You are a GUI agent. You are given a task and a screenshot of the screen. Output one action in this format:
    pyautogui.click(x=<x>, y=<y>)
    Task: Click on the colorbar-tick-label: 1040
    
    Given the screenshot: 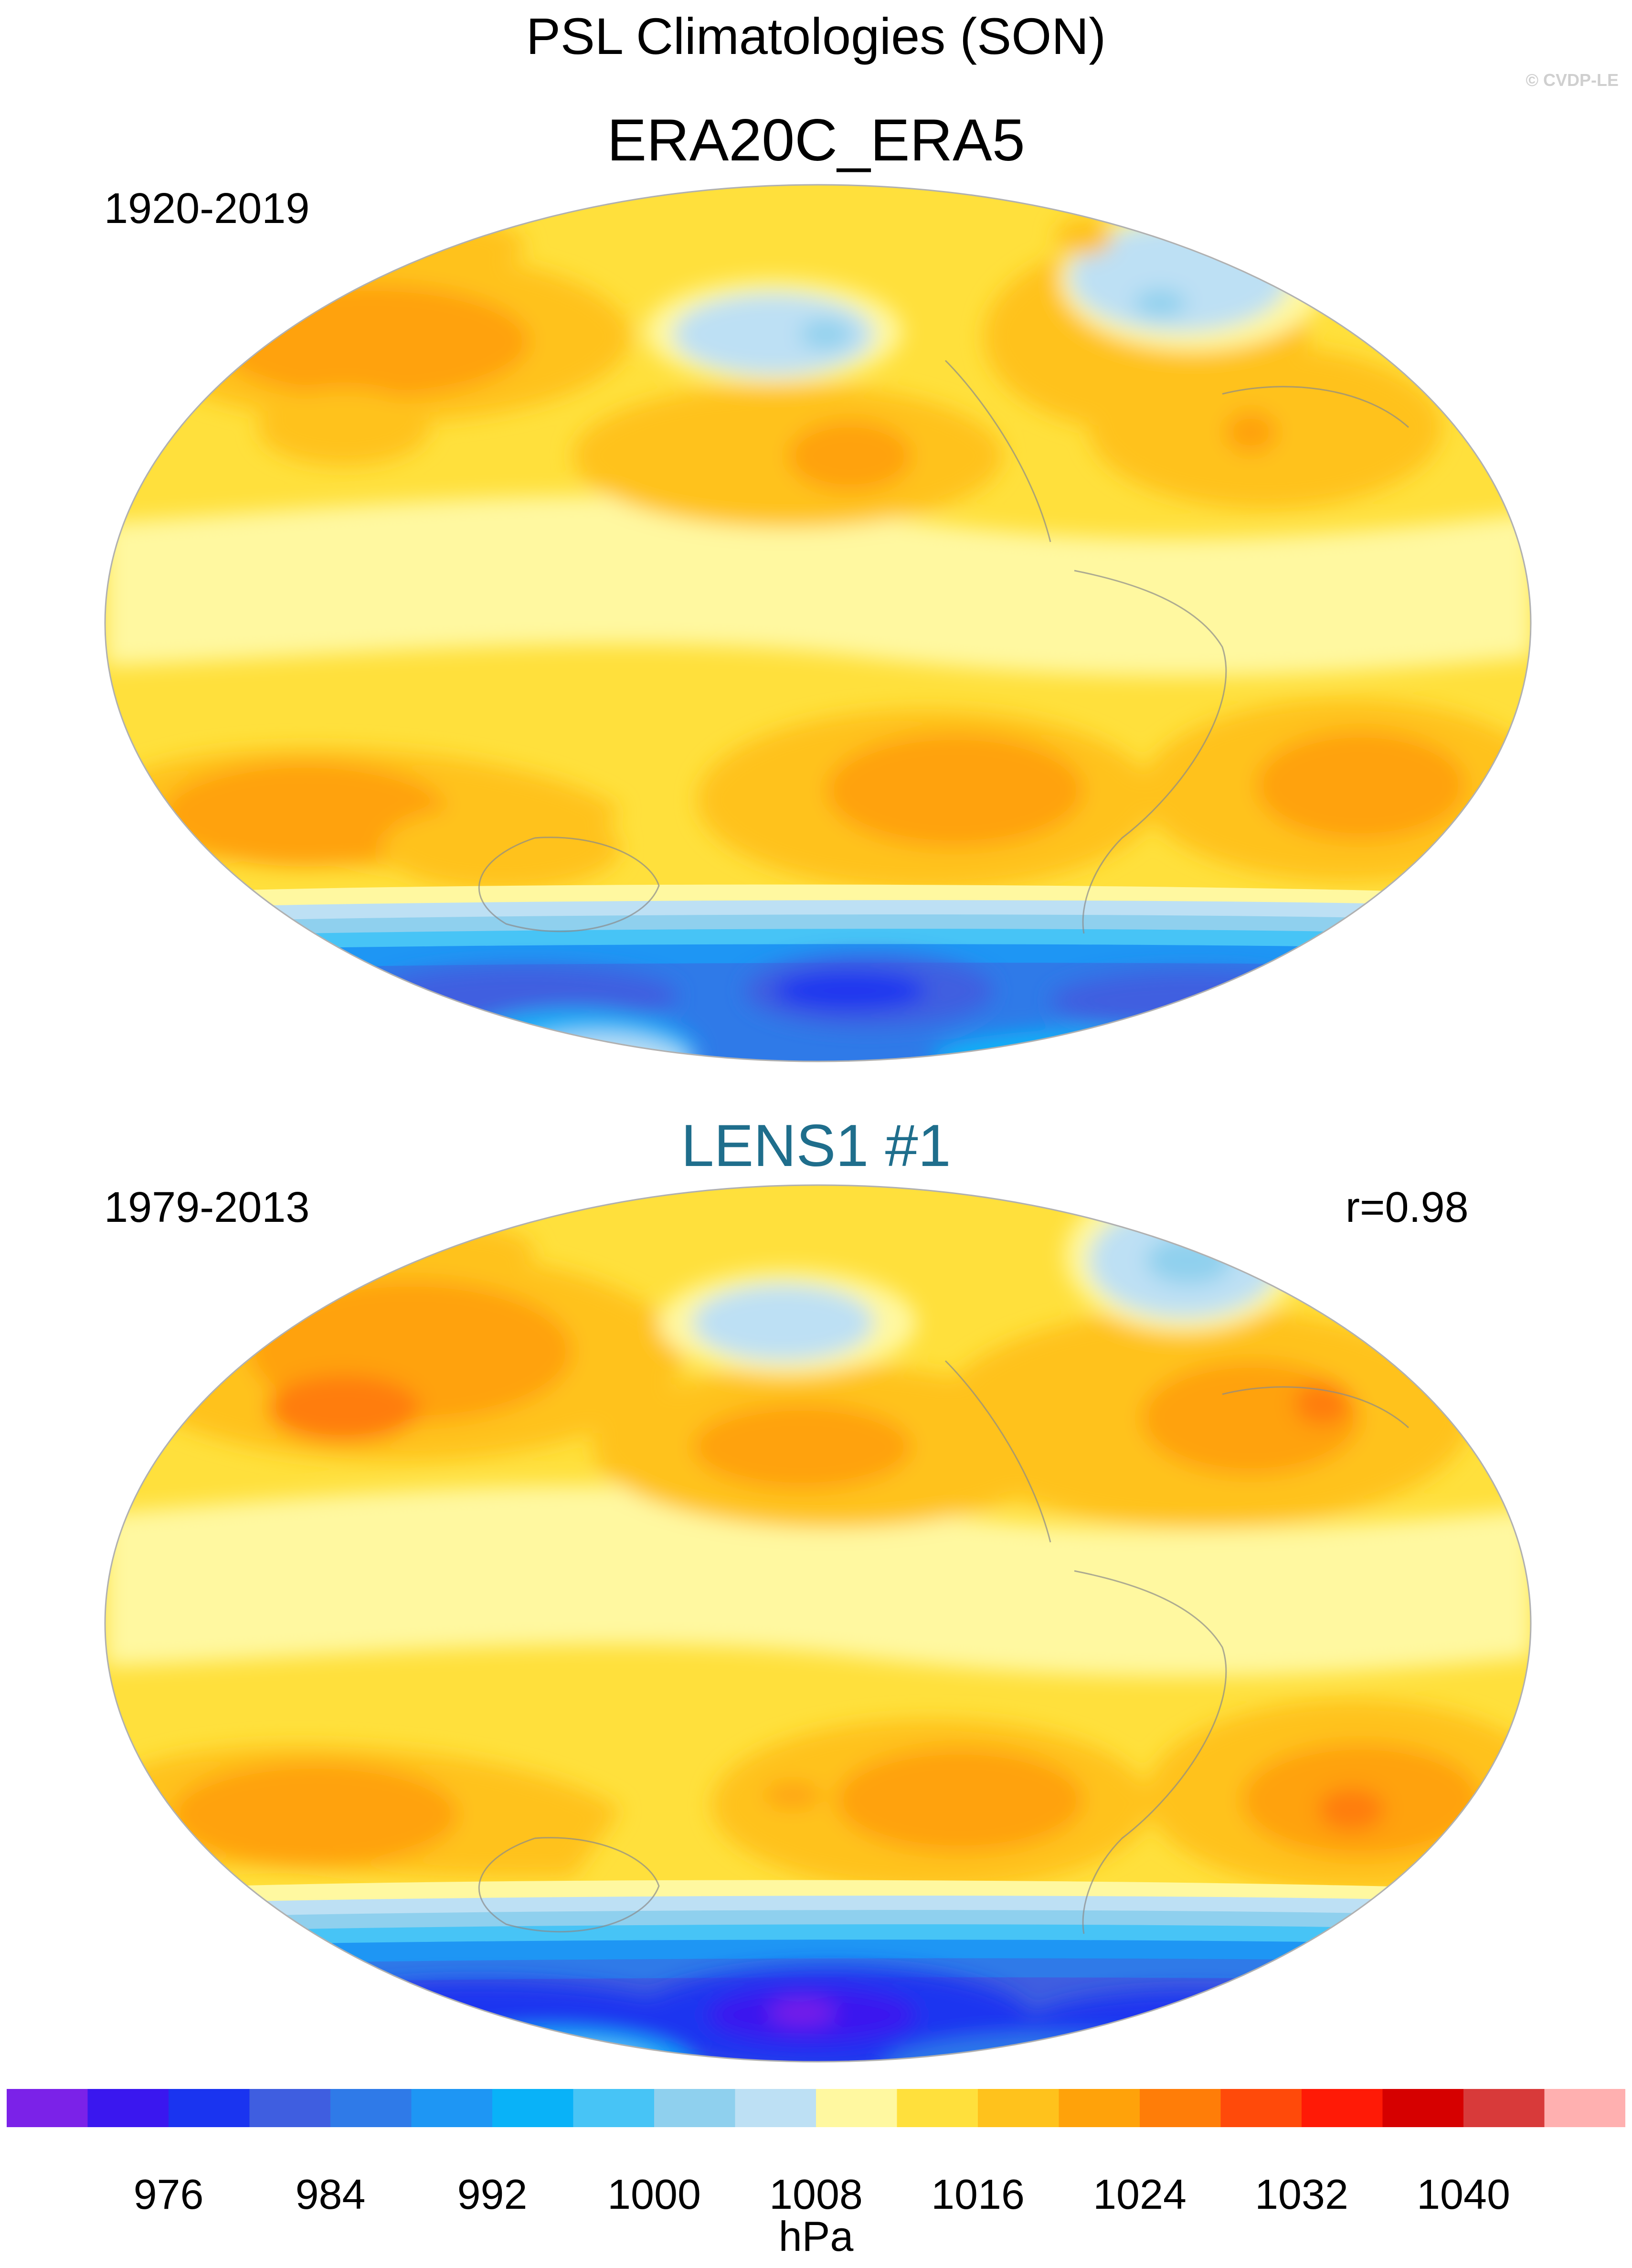 What is the action you would take?
    pyautogui.click(x=1463, y=2194)
    